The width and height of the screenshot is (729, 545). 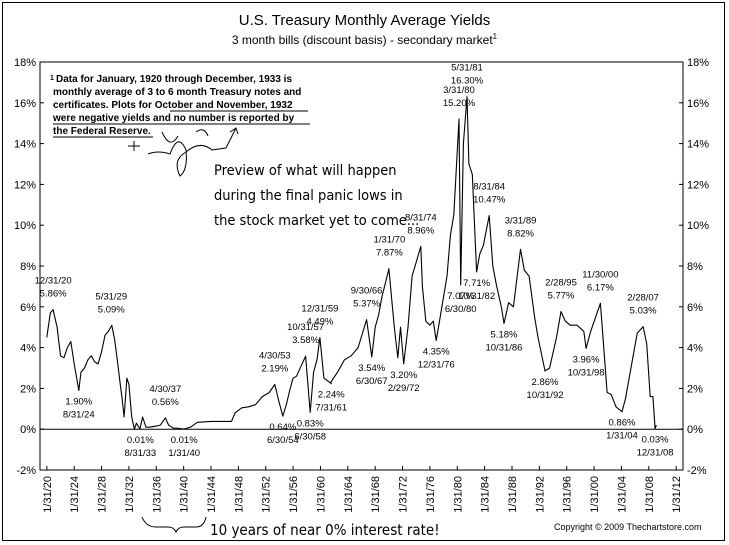 I want to click on y-tick-label-right: 10%, so click(x=698, y=226).